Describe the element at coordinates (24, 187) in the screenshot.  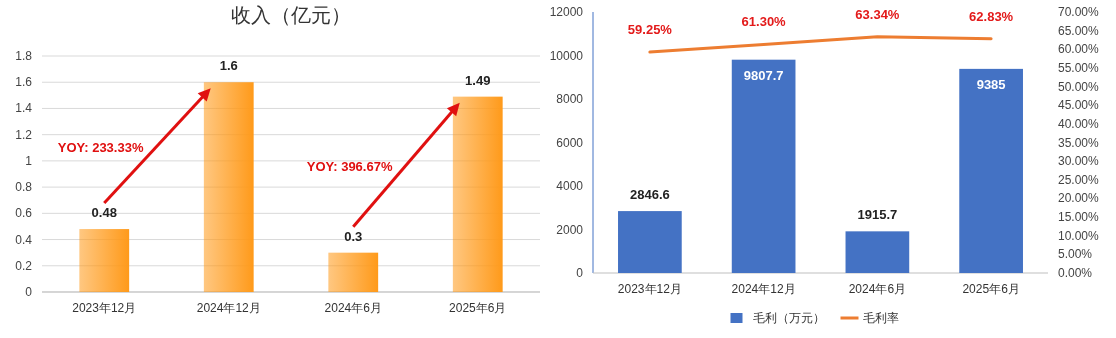
I see `y-tick-label: 0.8` at that location.